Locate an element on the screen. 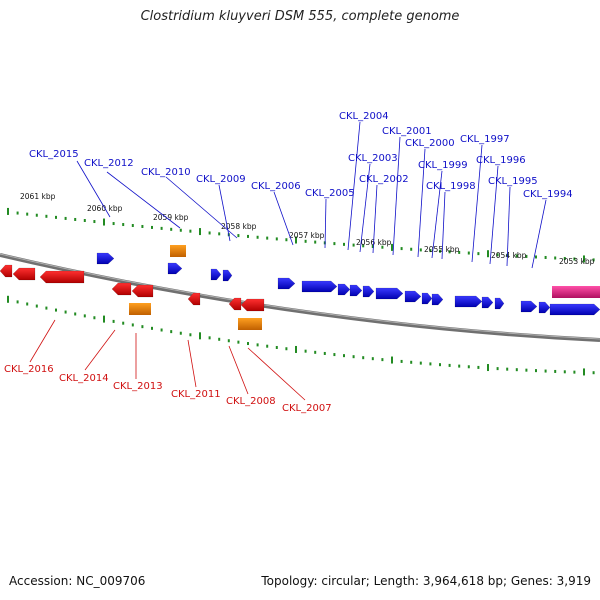 The height and width of the screenshot is (600, 600). gene-label-forward: CKL_2002 is located at coordinates (384, 179).